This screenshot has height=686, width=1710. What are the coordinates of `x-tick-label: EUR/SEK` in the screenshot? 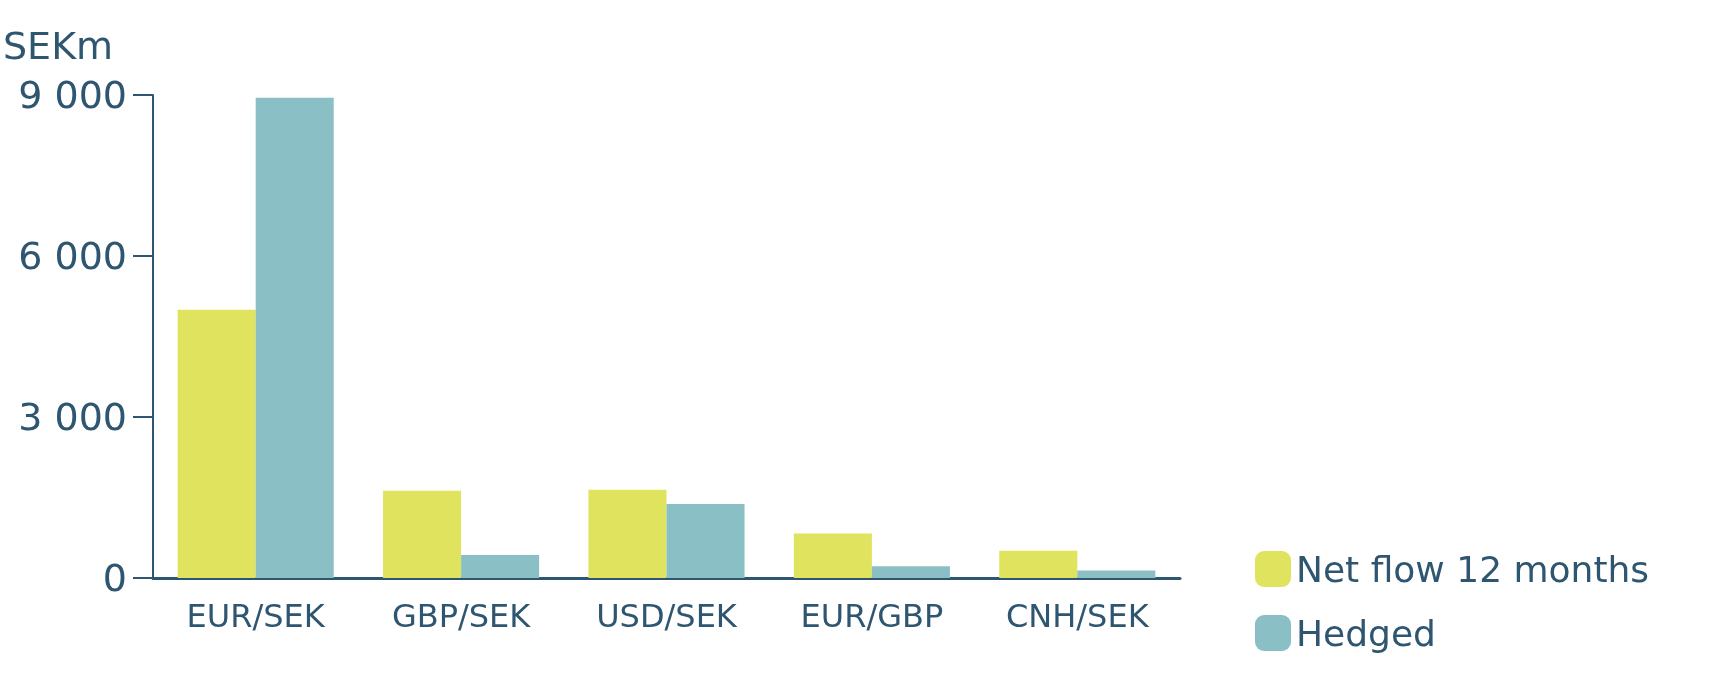 It's located at (256, 616).